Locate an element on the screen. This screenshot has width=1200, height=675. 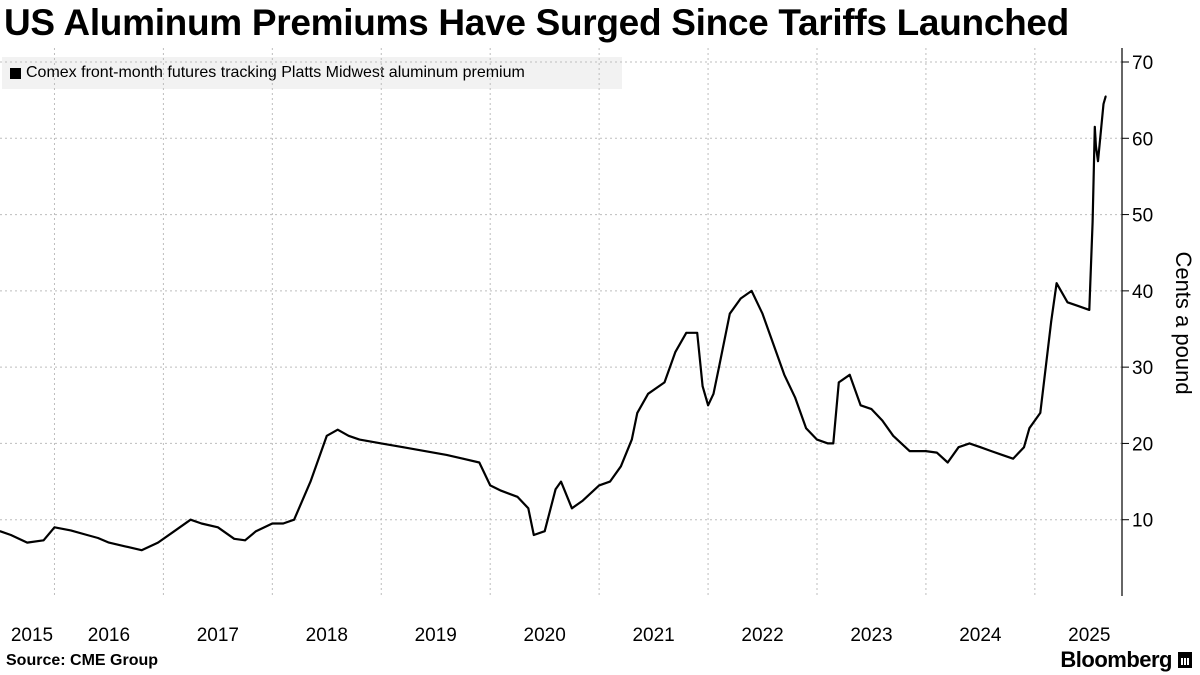
x-tick-label: 2015 is located at coordinates (32, 635).